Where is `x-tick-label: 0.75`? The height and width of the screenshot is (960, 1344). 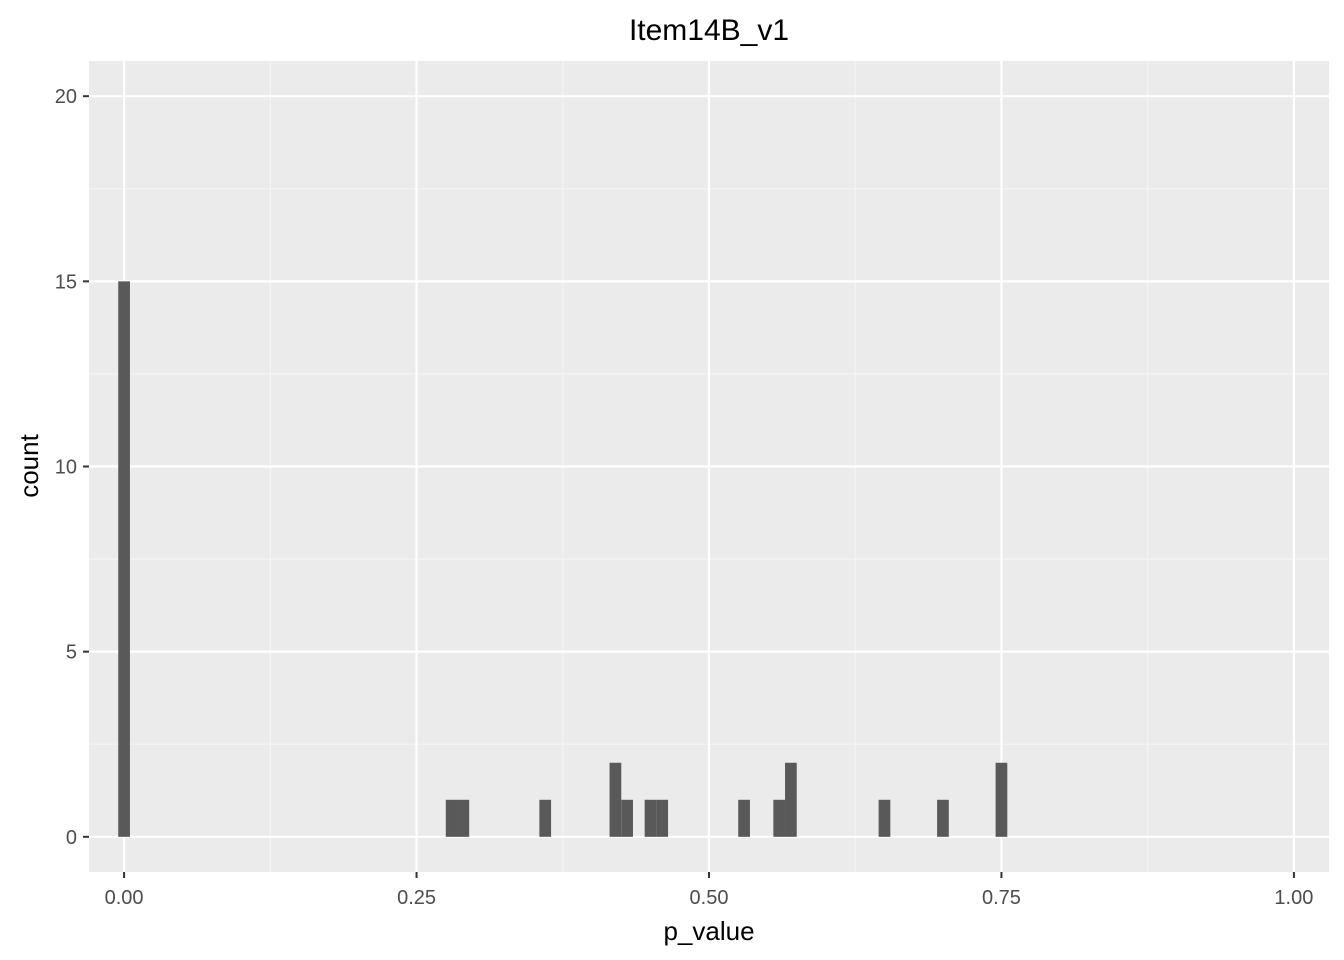 x-tick-label: 0.75 is located at coordinates (1001, 898).